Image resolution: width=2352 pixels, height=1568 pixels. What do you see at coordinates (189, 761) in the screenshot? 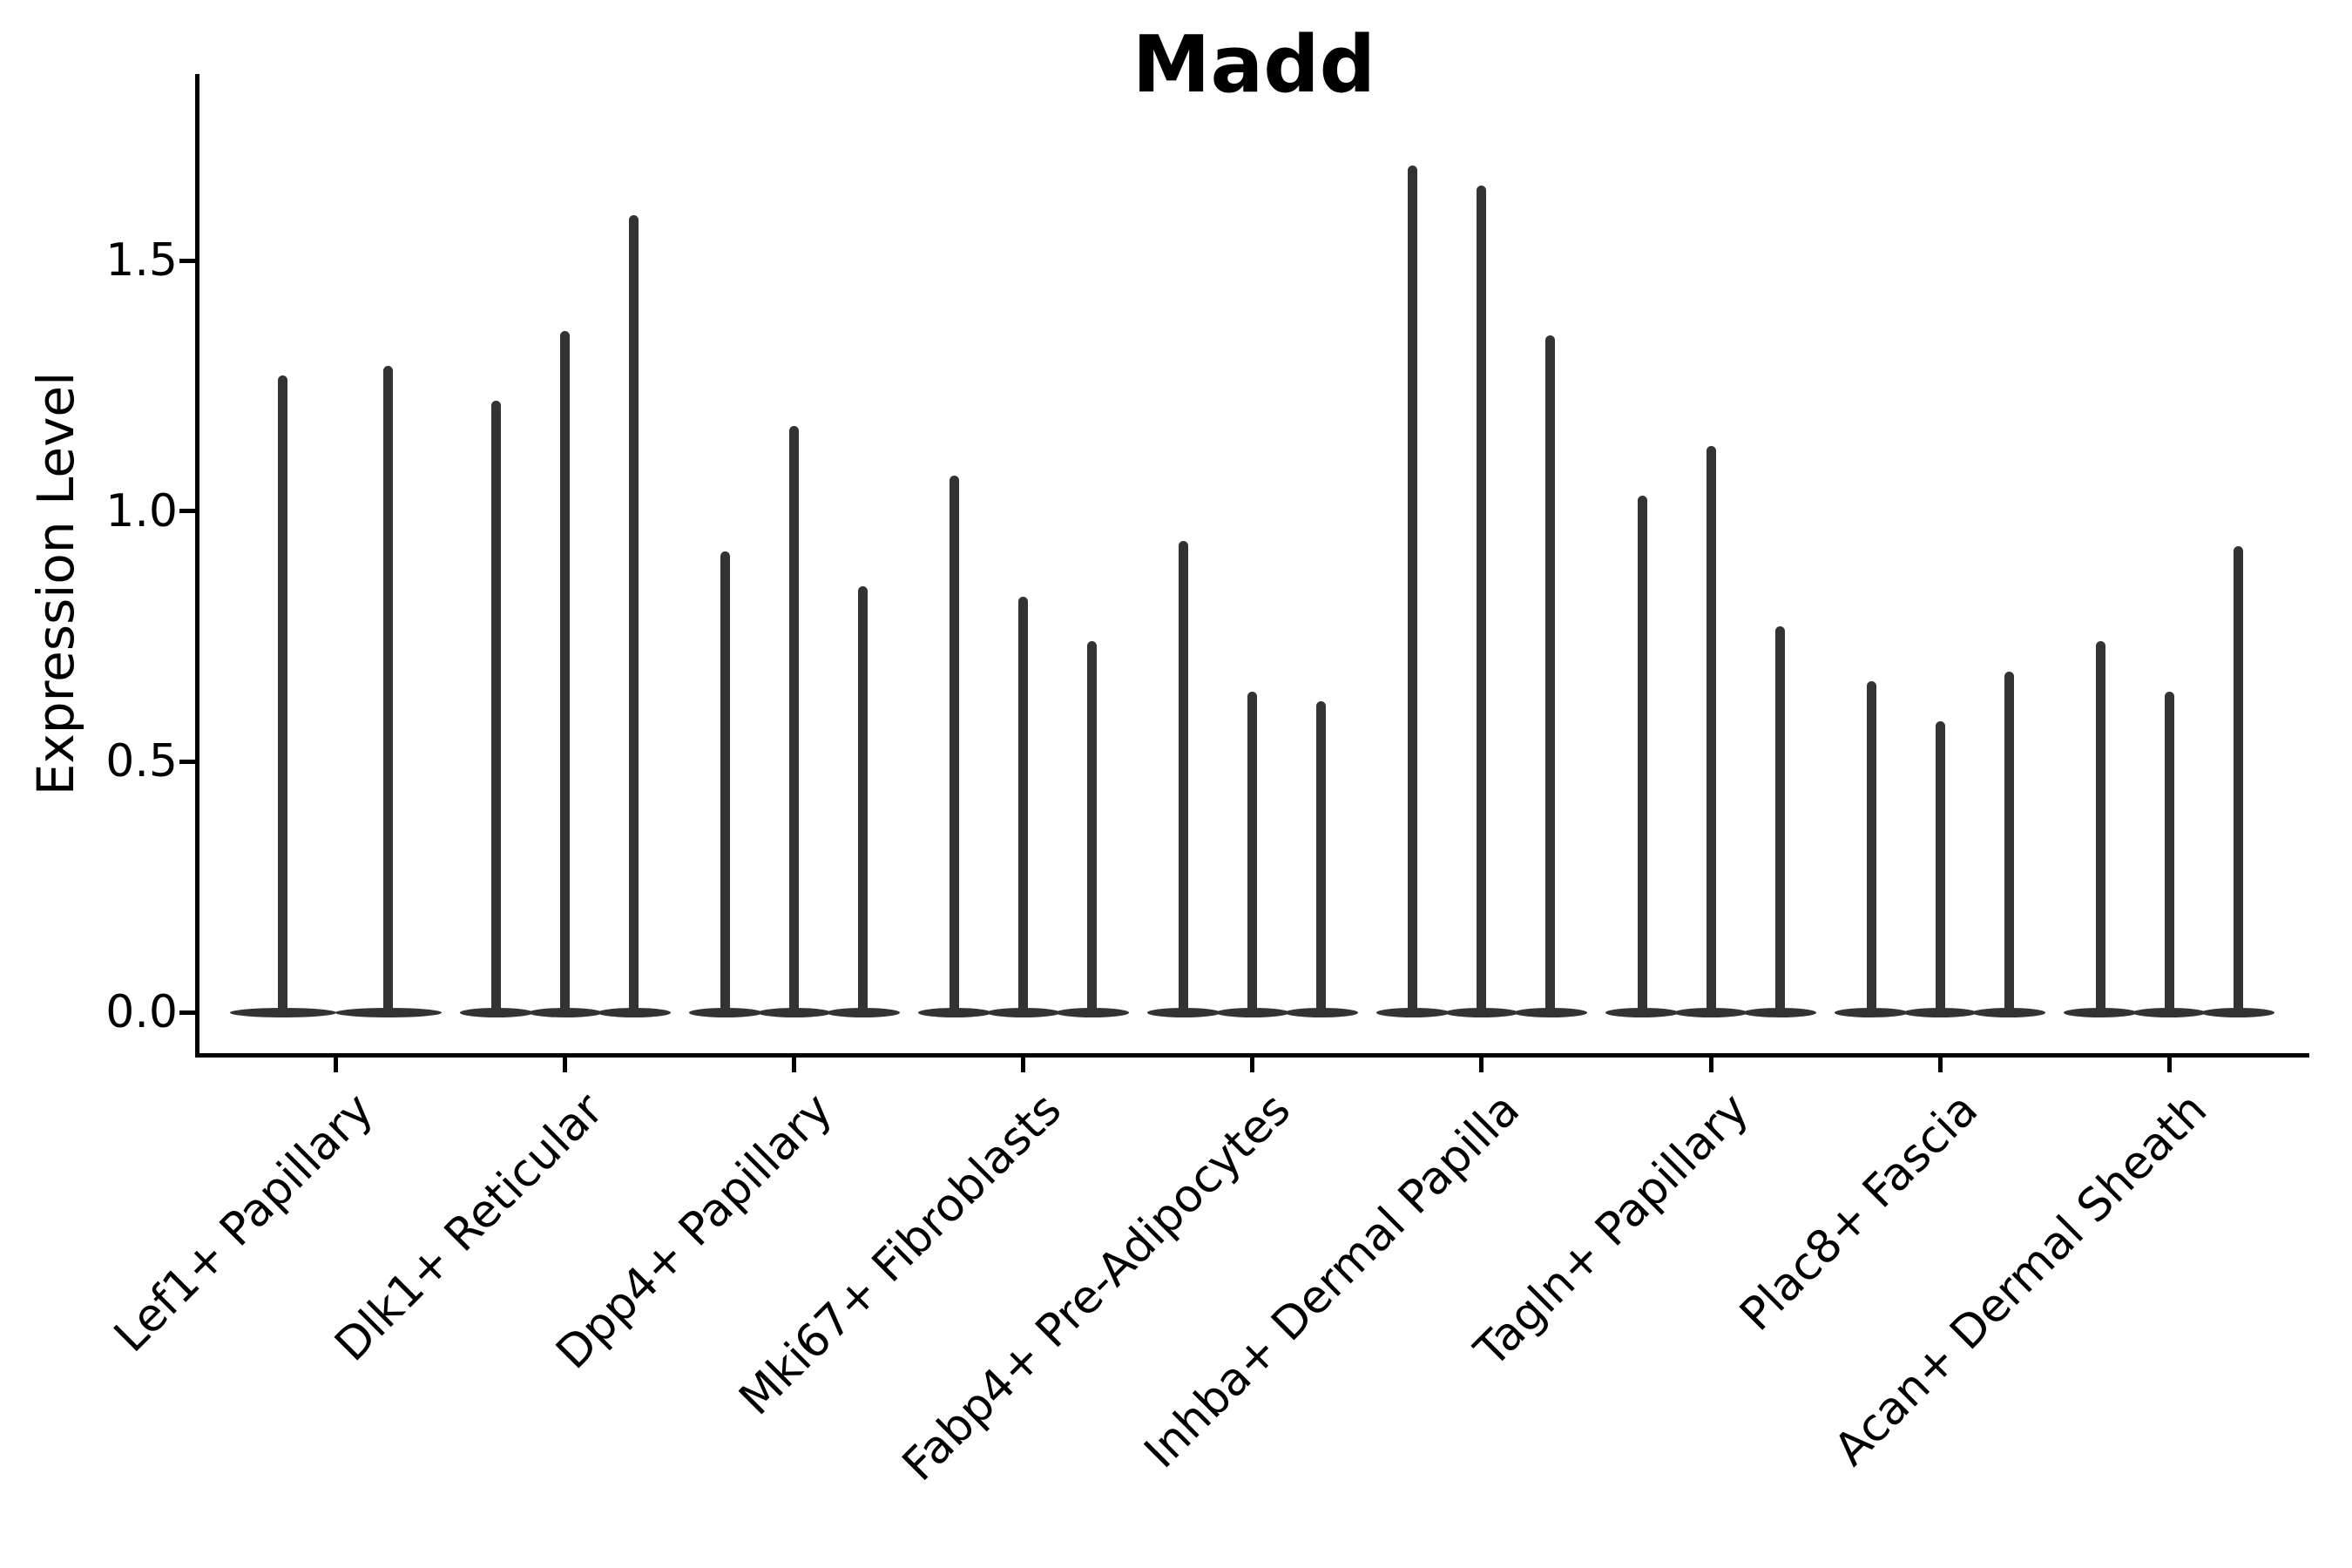
I see `y-tick-mark-0.5` at bounding box center [189, 761].